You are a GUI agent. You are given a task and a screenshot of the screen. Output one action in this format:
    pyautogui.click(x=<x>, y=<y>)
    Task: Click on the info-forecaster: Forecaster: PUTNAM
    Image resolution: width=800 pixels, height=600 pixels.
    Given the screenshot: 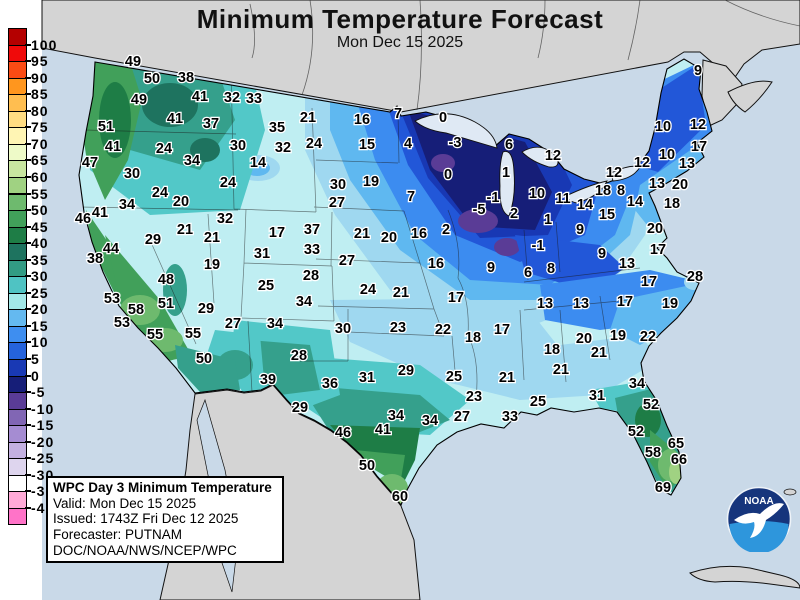 What is the action you would take?
    pyautogui.click(x=118, y=534)
    